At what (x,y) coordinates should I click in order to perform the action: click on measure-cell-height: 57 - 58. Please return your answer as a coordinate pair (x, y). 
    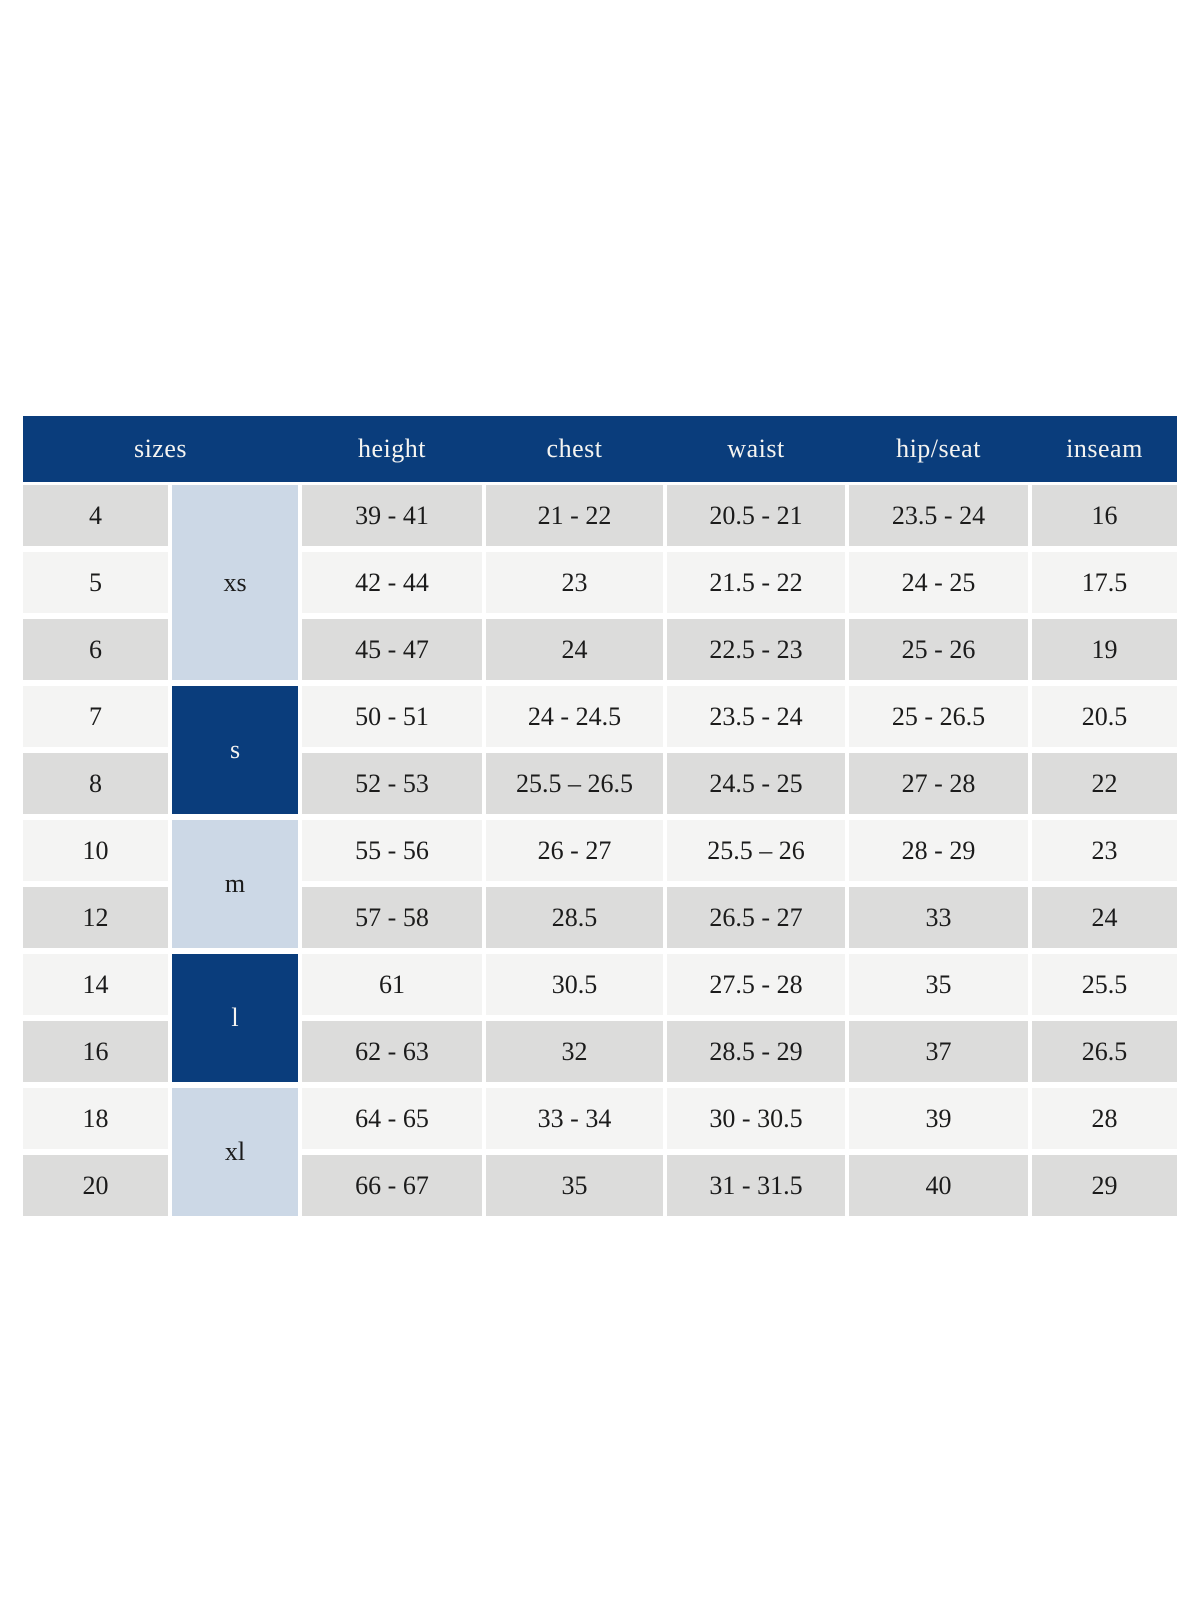
    Looking at the image, I should click on (392, 917).